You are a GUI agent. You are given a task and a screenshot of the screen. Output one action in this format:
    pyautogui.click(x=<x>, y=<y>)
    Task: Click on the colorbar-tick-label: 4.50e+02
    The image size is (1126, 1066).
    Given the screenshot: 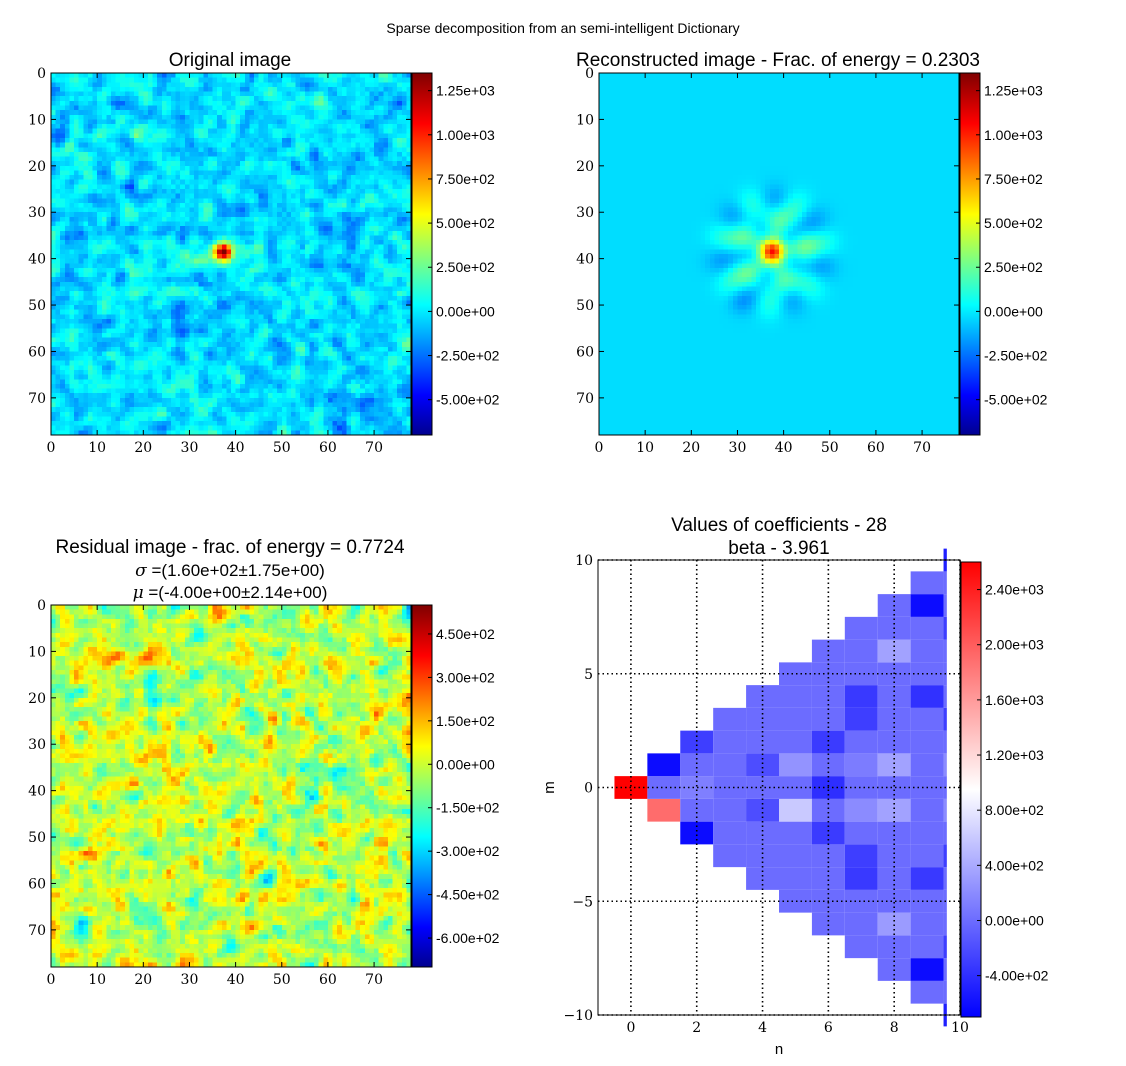 What is the action you would take?
    pyautogui.click(x=465, y=634)
    